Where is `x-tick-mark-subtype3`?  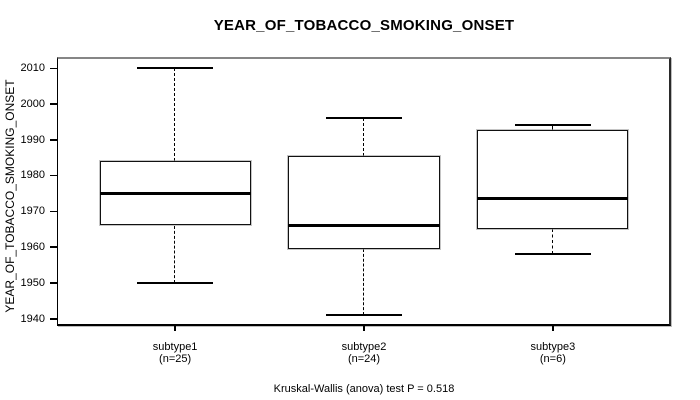 x-tick-mark-subtype3 is located at coordinates (553, 328).